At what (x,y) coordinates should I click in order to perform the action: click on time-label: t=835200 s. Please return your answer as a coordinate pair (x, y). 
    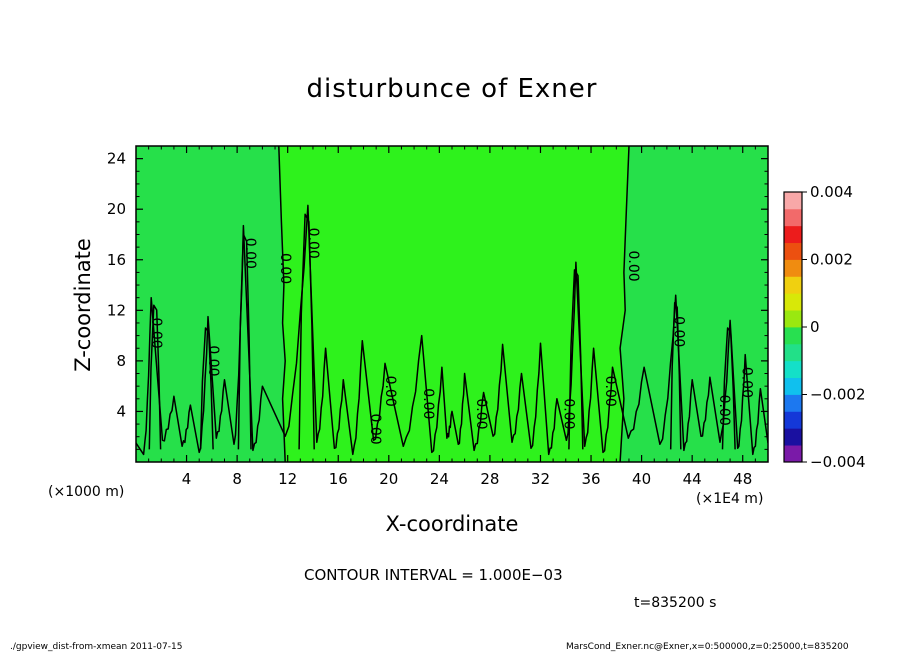
    Looking at the image, I should click on (675, 603).